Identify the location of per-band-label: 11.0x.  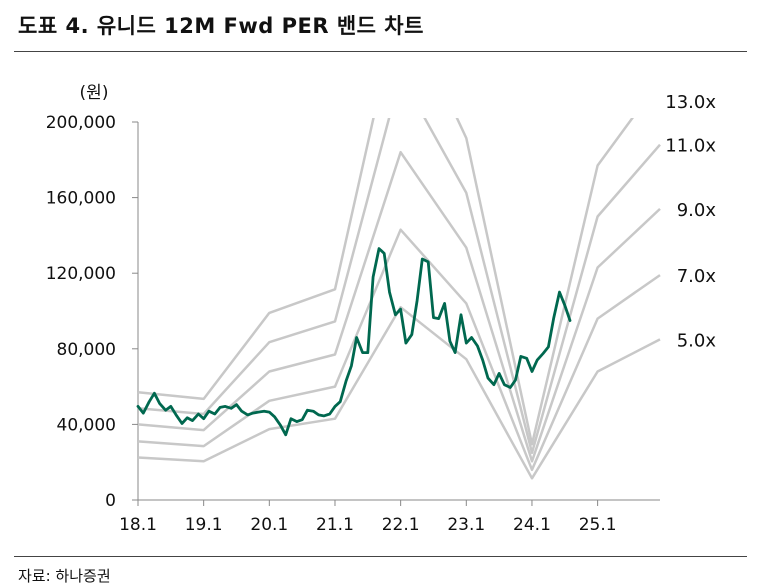
(690, 146).